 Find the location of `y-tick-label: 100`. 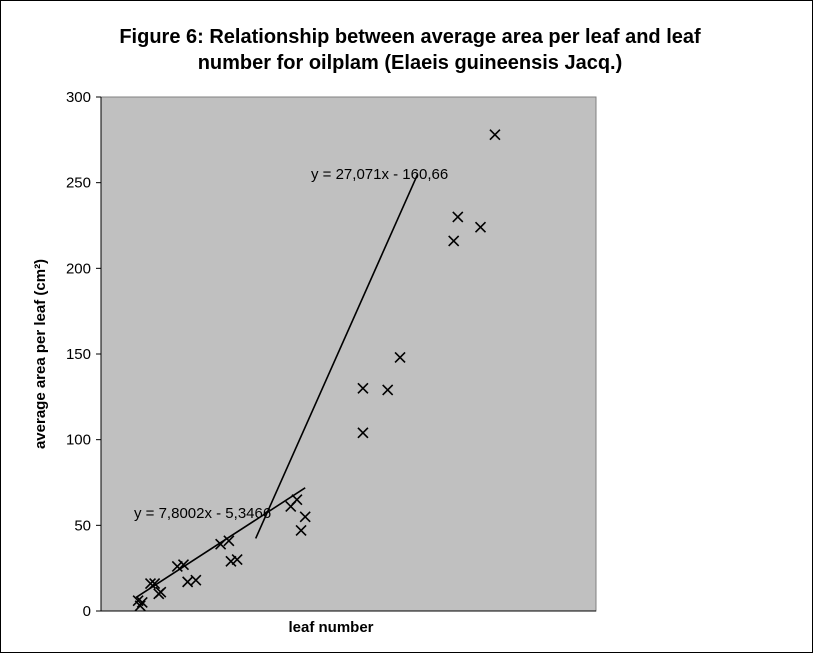

y-tick-label: 100 is located at coordinates (78, 440).